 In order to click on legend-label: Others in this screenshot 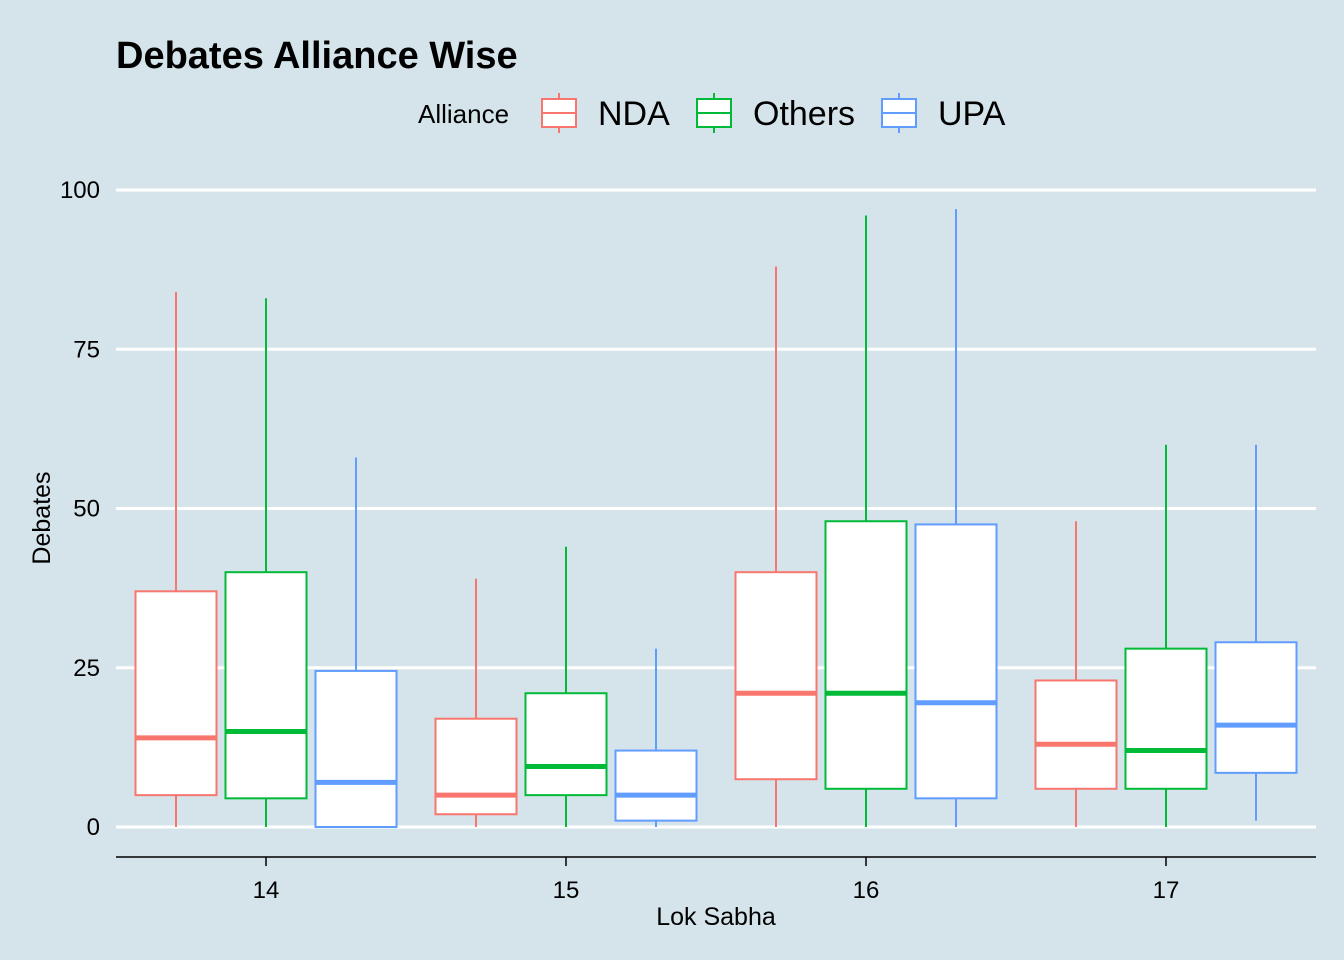, I will do `click(804, 114)`.